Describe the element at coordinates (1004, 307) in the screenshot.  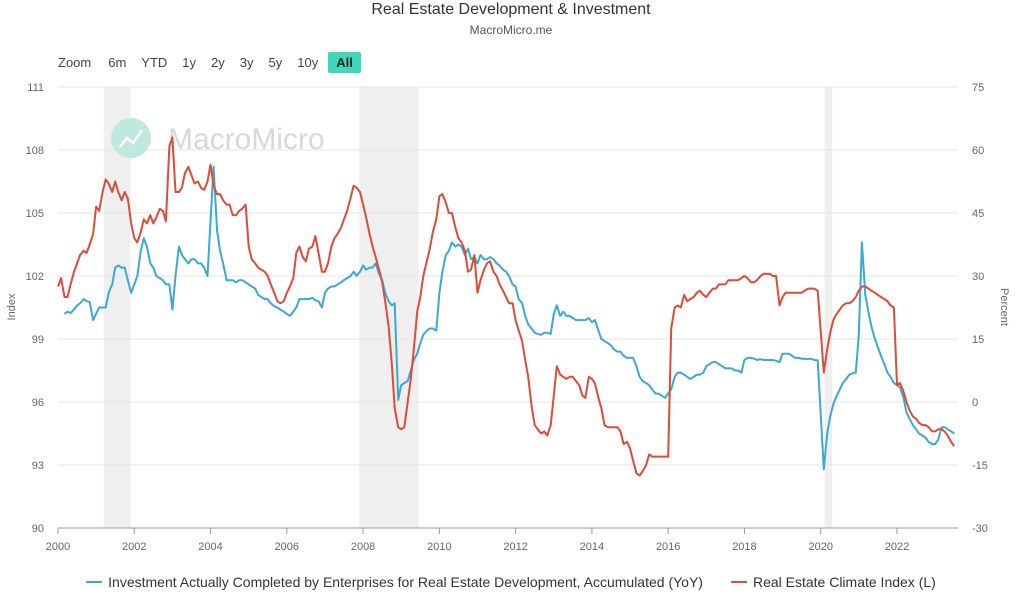
I see `y-axis-right-title: Percent` at that location.